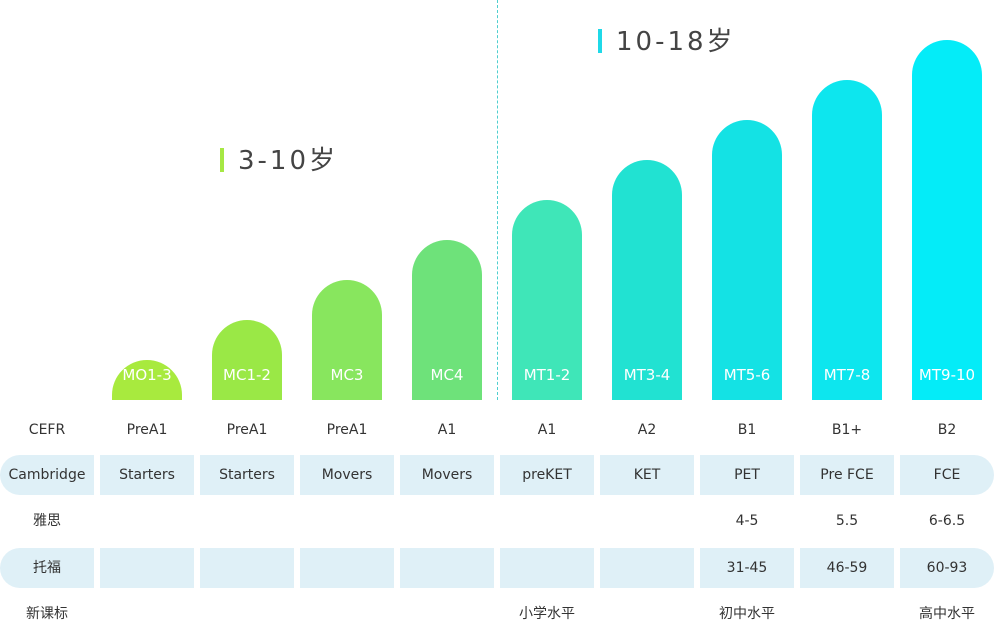 This screenshot has width=994, height=634. I want to click on row-header: 托福, so click(47, 568).